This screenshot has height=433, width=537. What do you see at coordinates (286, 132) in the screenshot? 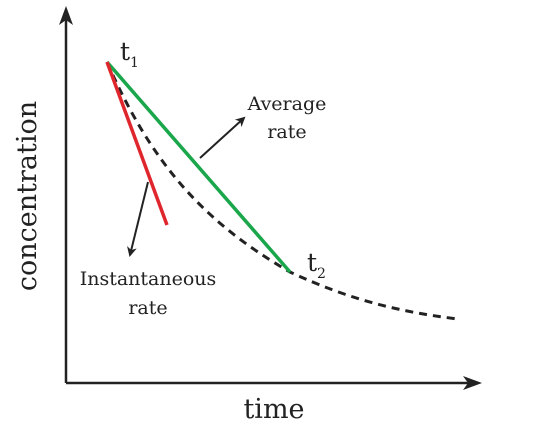
I see `average-rate-label-line2: rate` at bounding box center [286, 132].